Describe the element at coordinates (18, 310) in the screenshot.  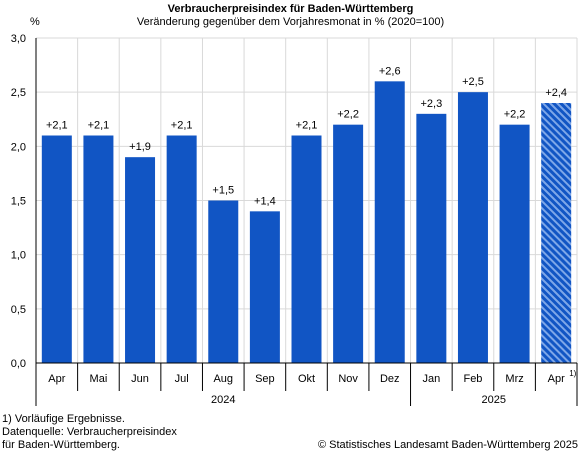
I see `y-tick-label: 0,5` at that location.